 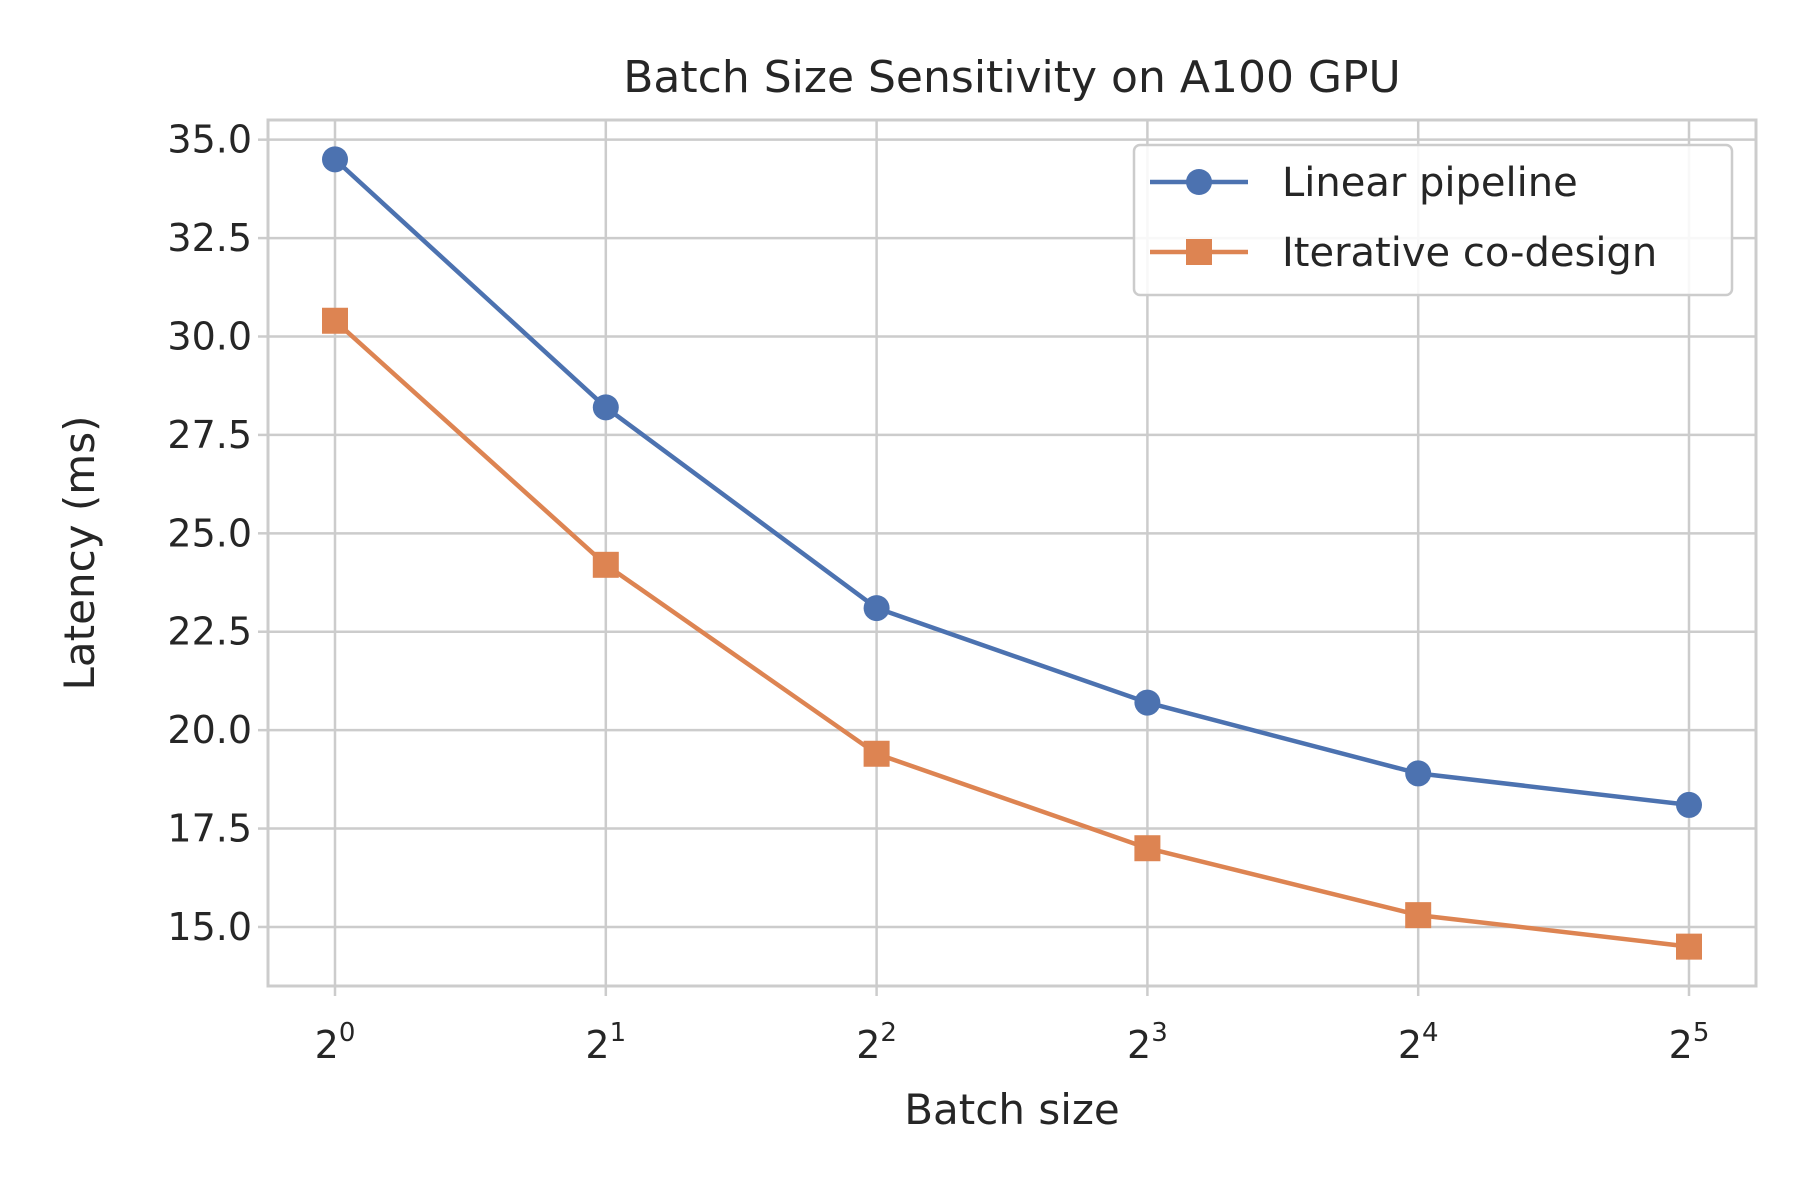 I want to click on y-tick-label: 17.5, so click(x=209, y=829).